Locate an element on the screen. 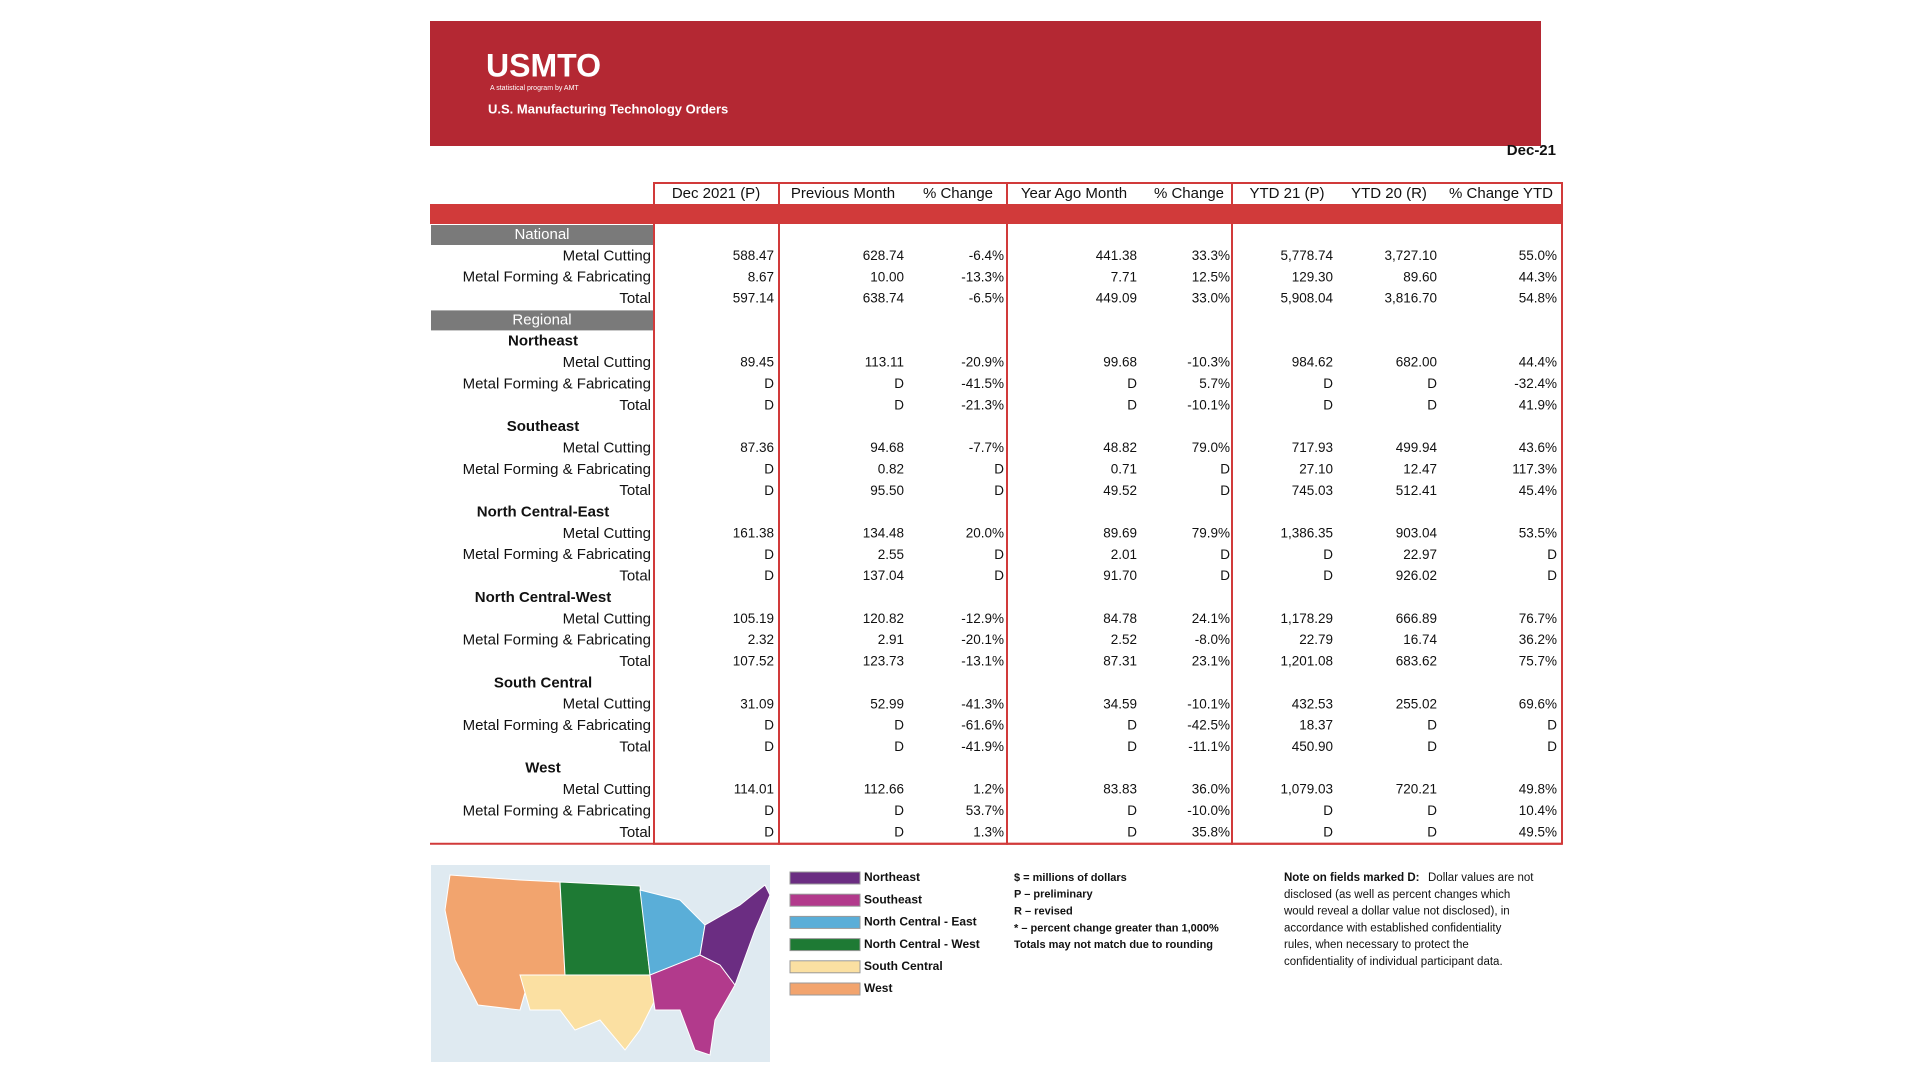 The width and height of the screenshot is (1920, 1080). cell: 44.3% is located at coordinates (1538, 276).